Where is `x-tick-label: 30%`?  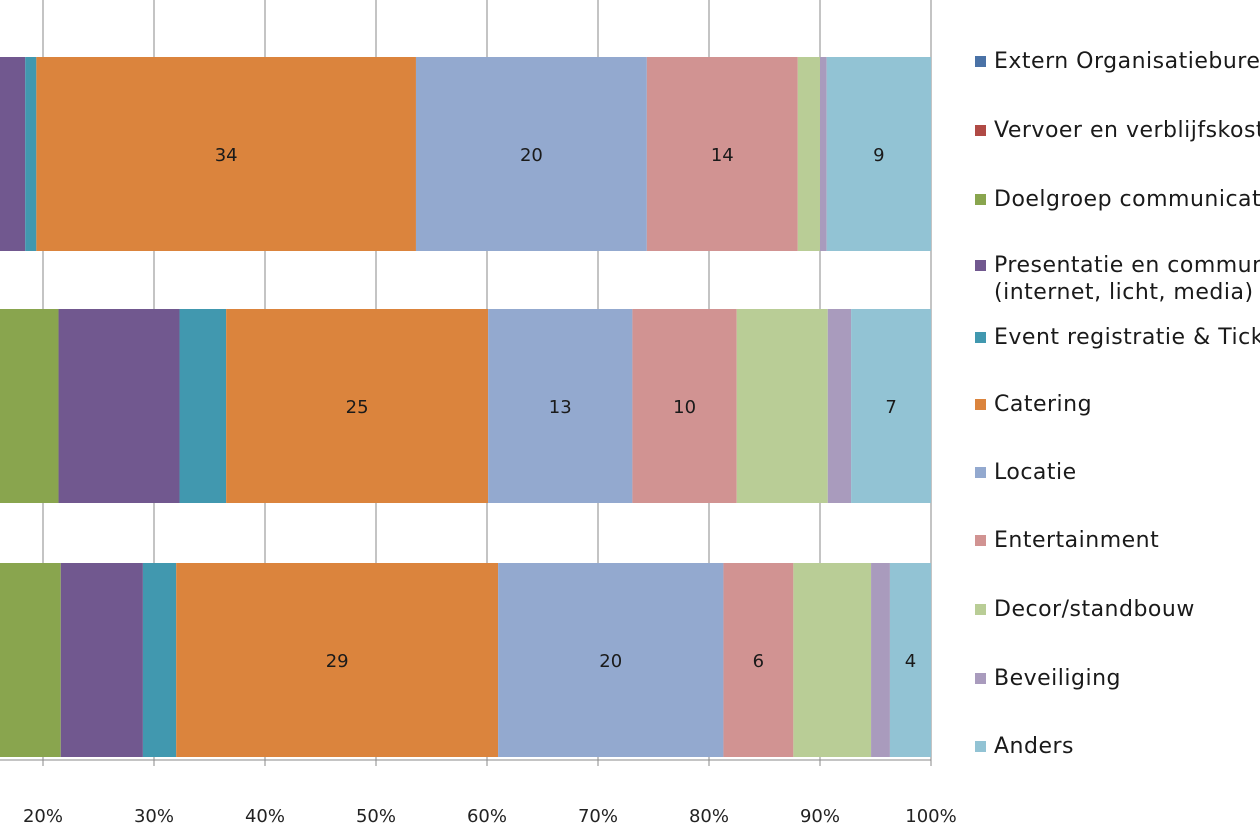 x-tick-label: 30% is located at coordinates (154, 816).